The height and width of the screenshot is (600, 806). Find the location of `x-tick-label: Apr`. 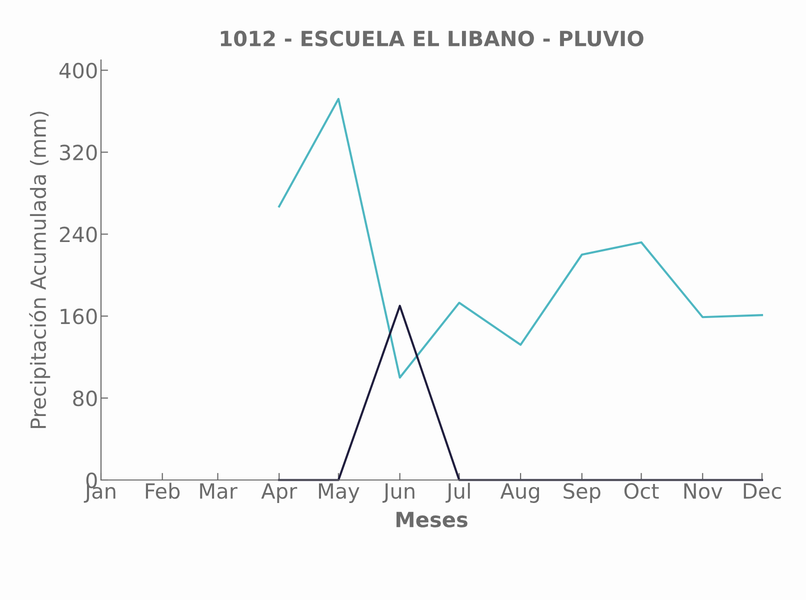

x-tick-label: Apr is located at coordinates (279, 493).